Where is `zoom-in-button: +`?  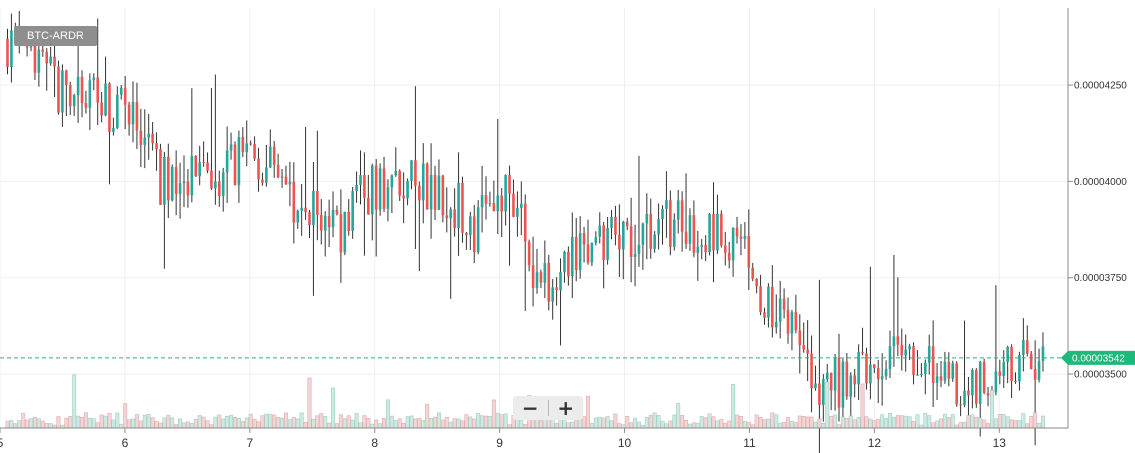 zoom-in-button: + is located at coordinates (566, 408).